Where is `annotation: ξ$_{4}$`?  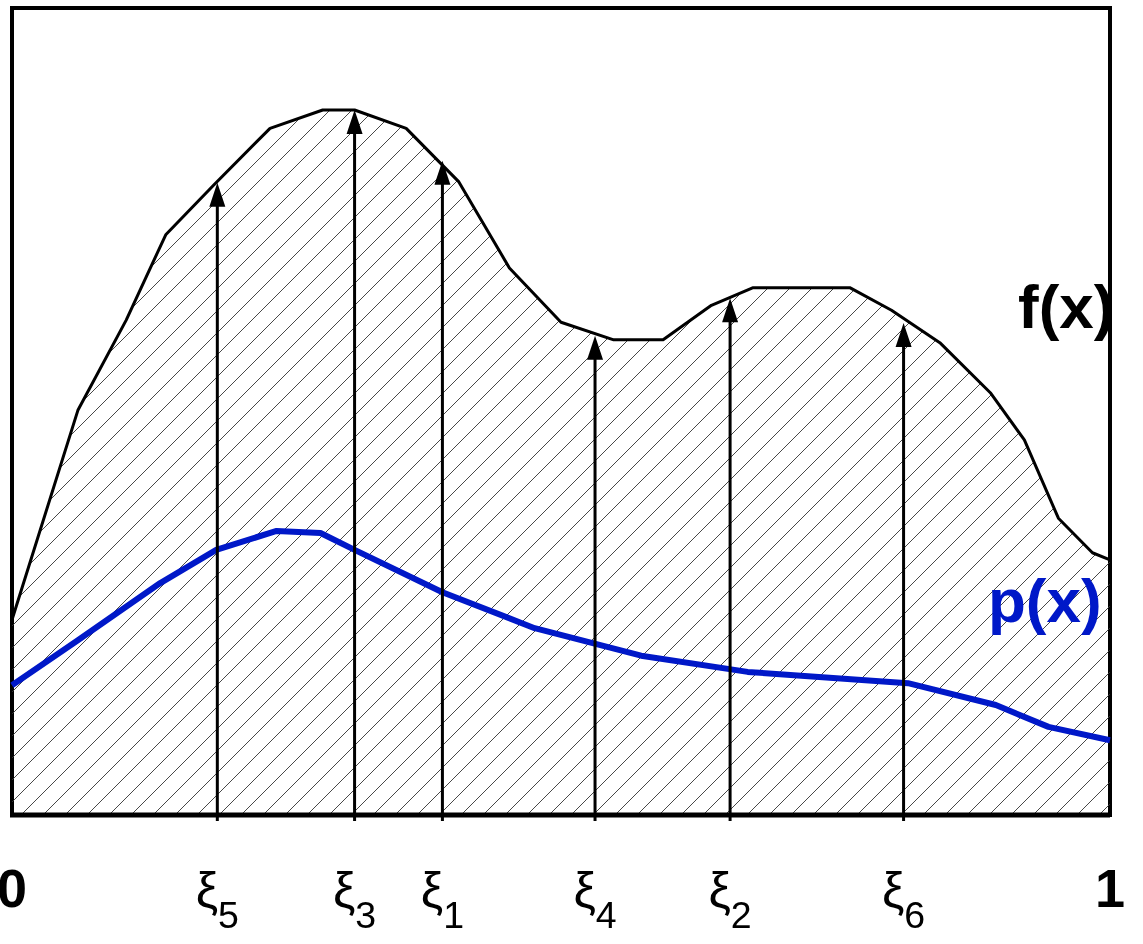
annotation: ξ$_{4}$ is located at coordinates (595, 899).